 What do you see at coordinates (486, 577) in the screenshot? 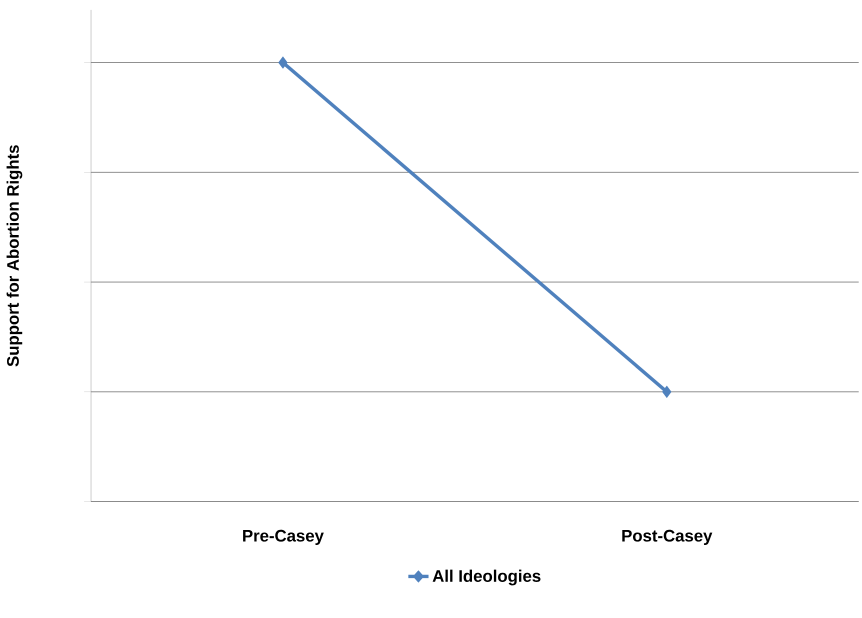
I see `legend-label: All Ideologies` at bounding box center [486, 577].